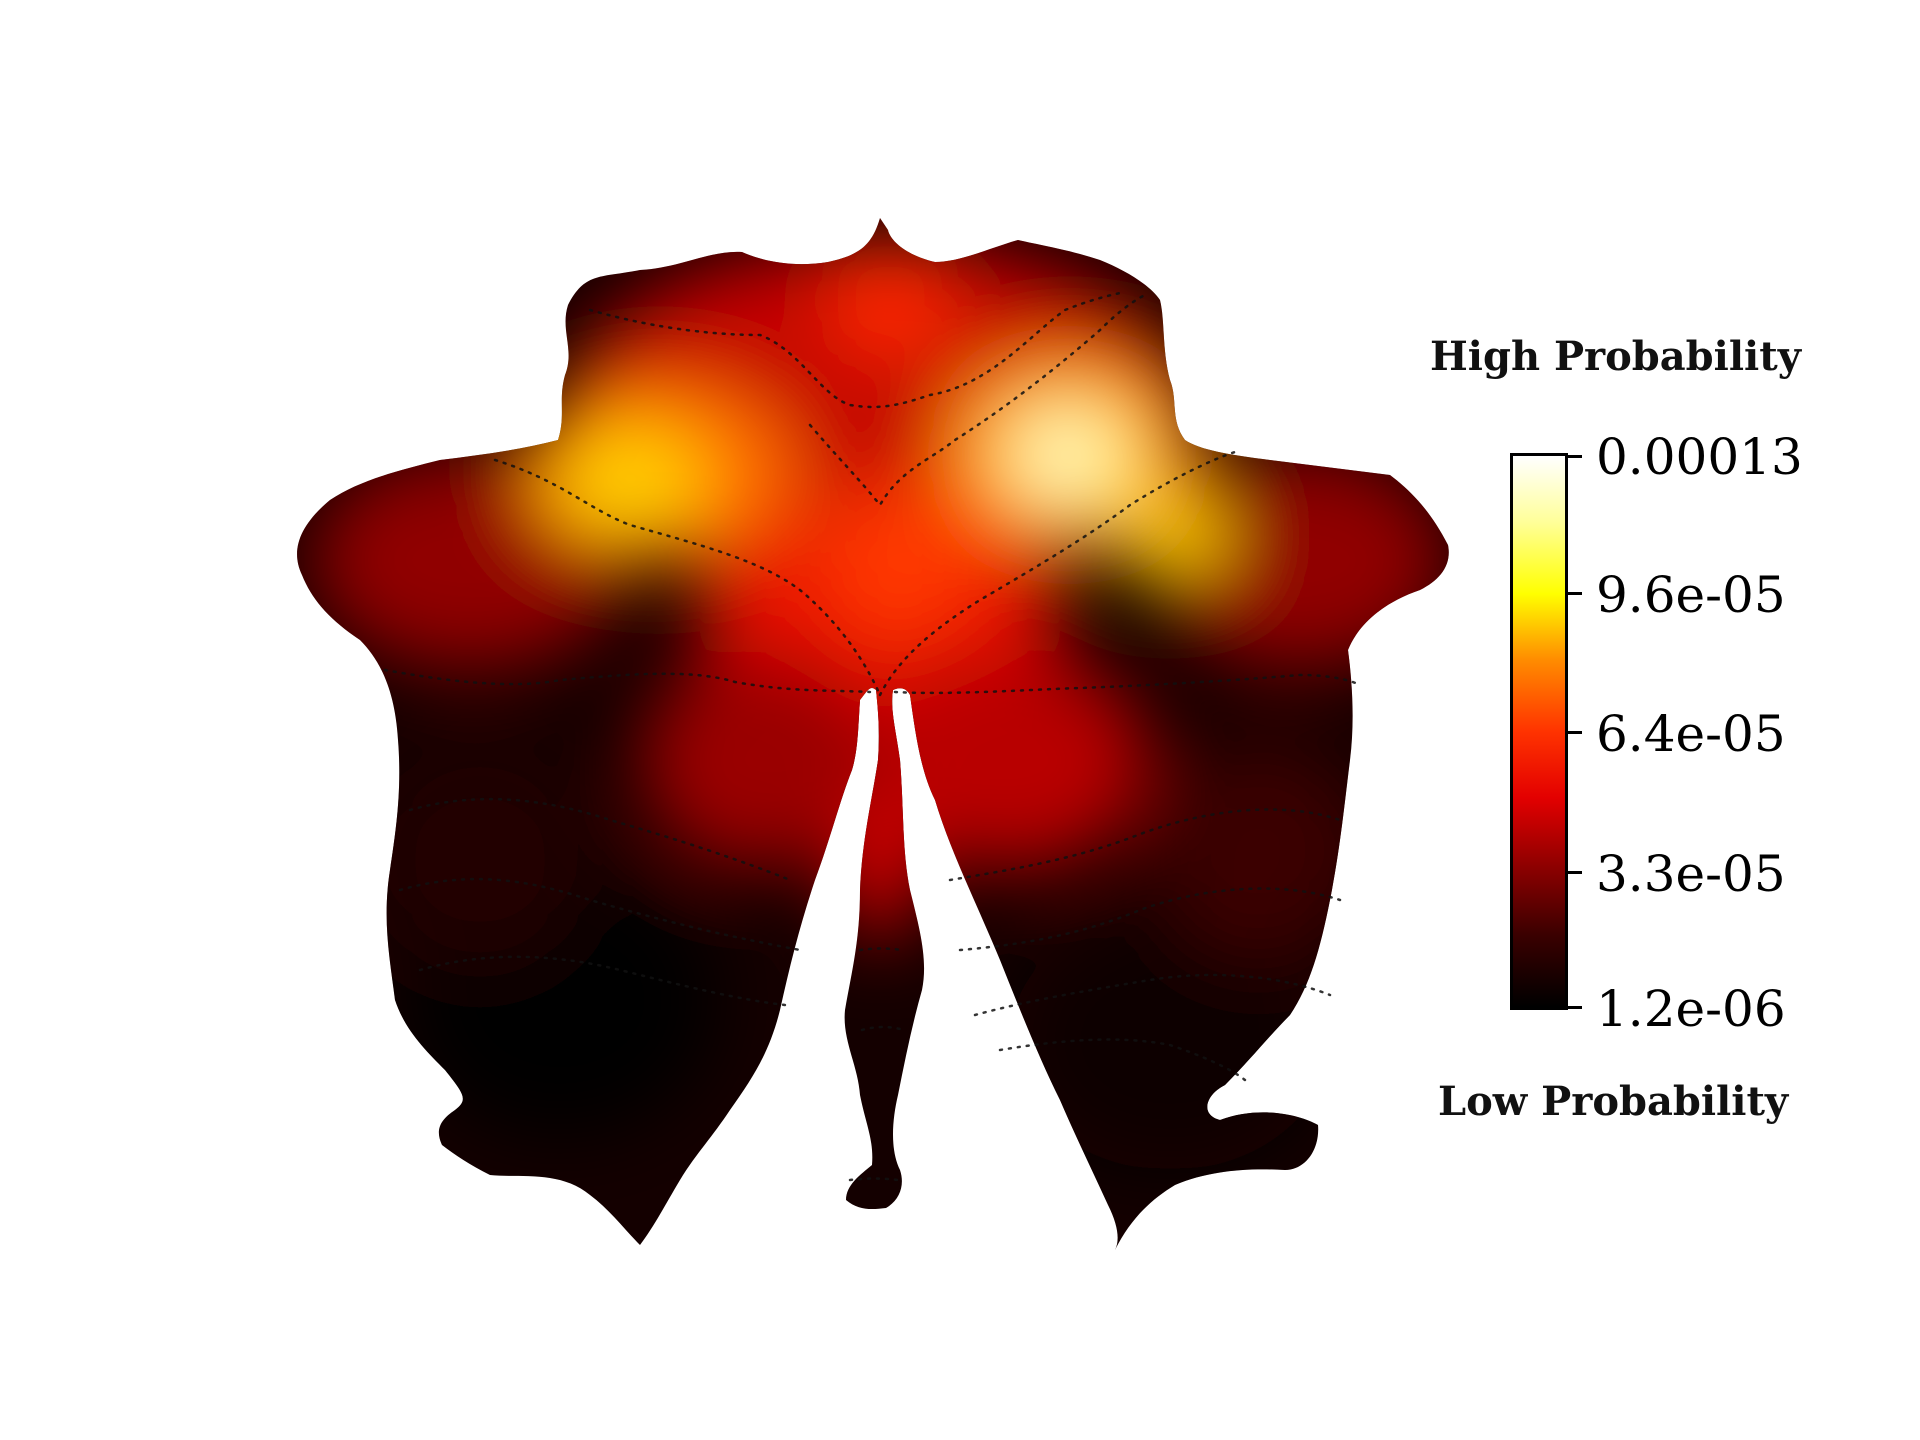 The width and height of the screenshot is (1920, 1440). Describe the element at coordinates (1691, 874) in the screenshot. I see `colorbar-tick-label: 3.3e-05` at that location.